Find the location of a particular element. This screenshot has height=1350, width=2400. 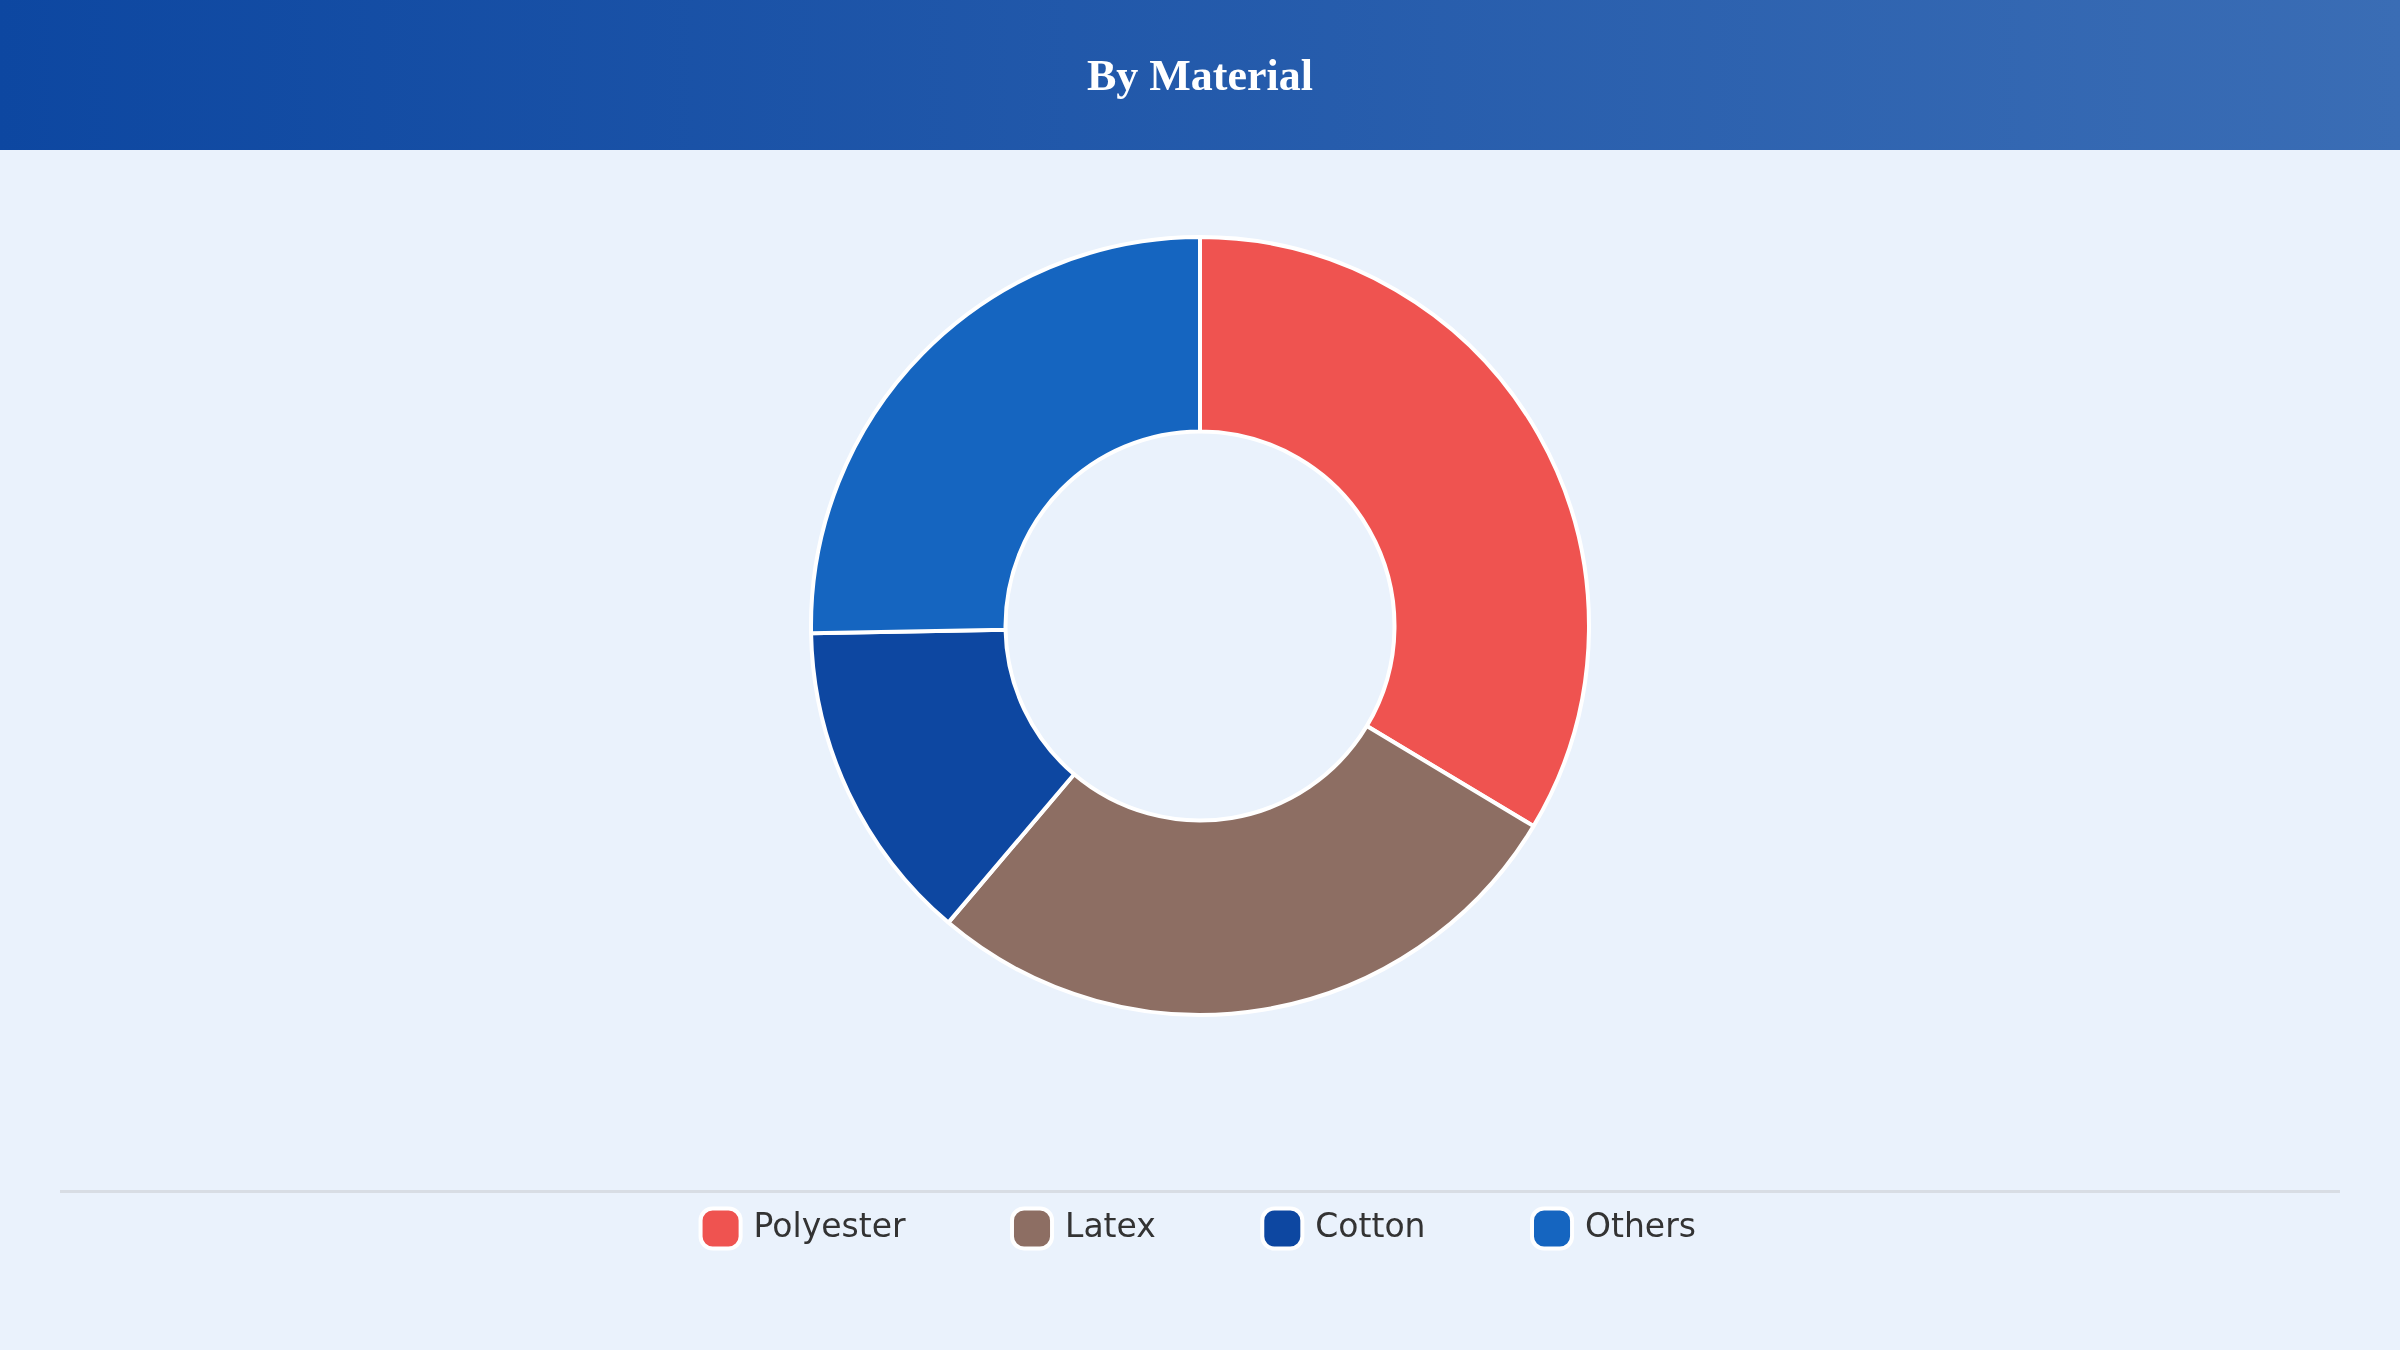

legend-label: Polyester is located at coordinates (829, 1226).